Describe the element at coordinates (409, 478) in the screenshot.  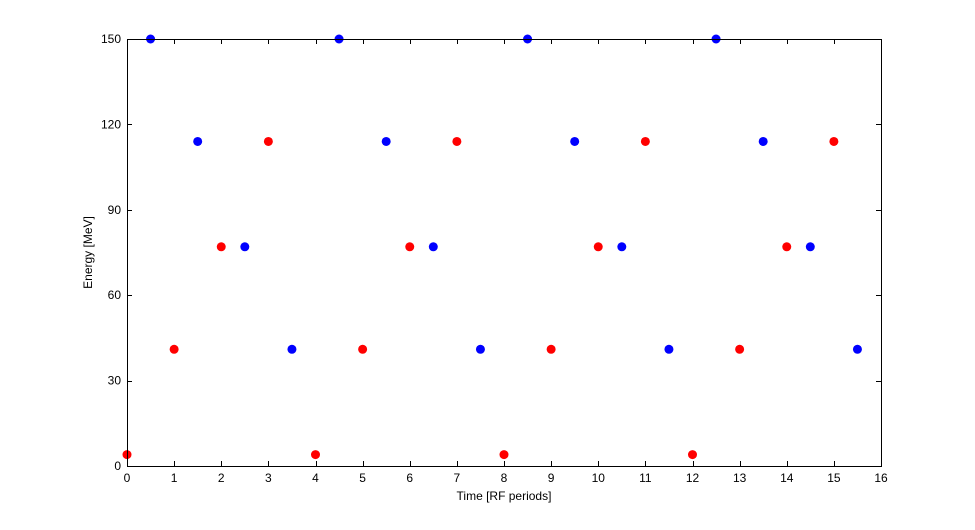
I see `x-tick-label: 6` at that location.